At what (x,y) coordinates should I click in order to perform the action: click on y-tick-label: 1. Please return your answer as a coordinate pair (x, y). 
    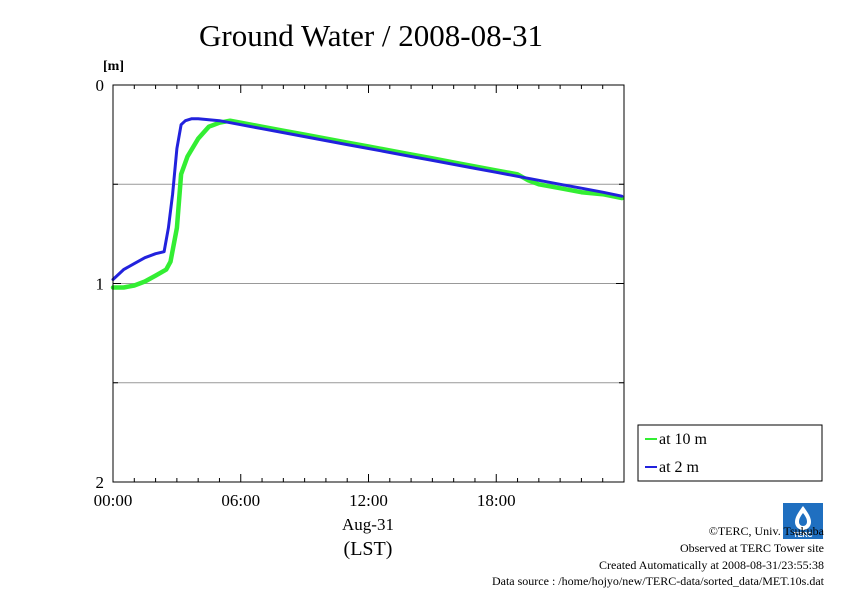
    Looking at the image, I should click on (100, 284).